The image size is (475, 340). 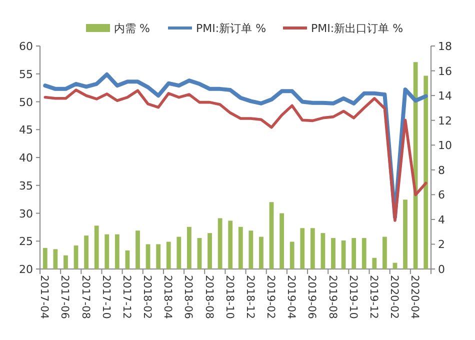 What do you see at coordinates (26, 130) in the screenshot?
I see `y-tick-label: 45` at bounding box center [26, 130].